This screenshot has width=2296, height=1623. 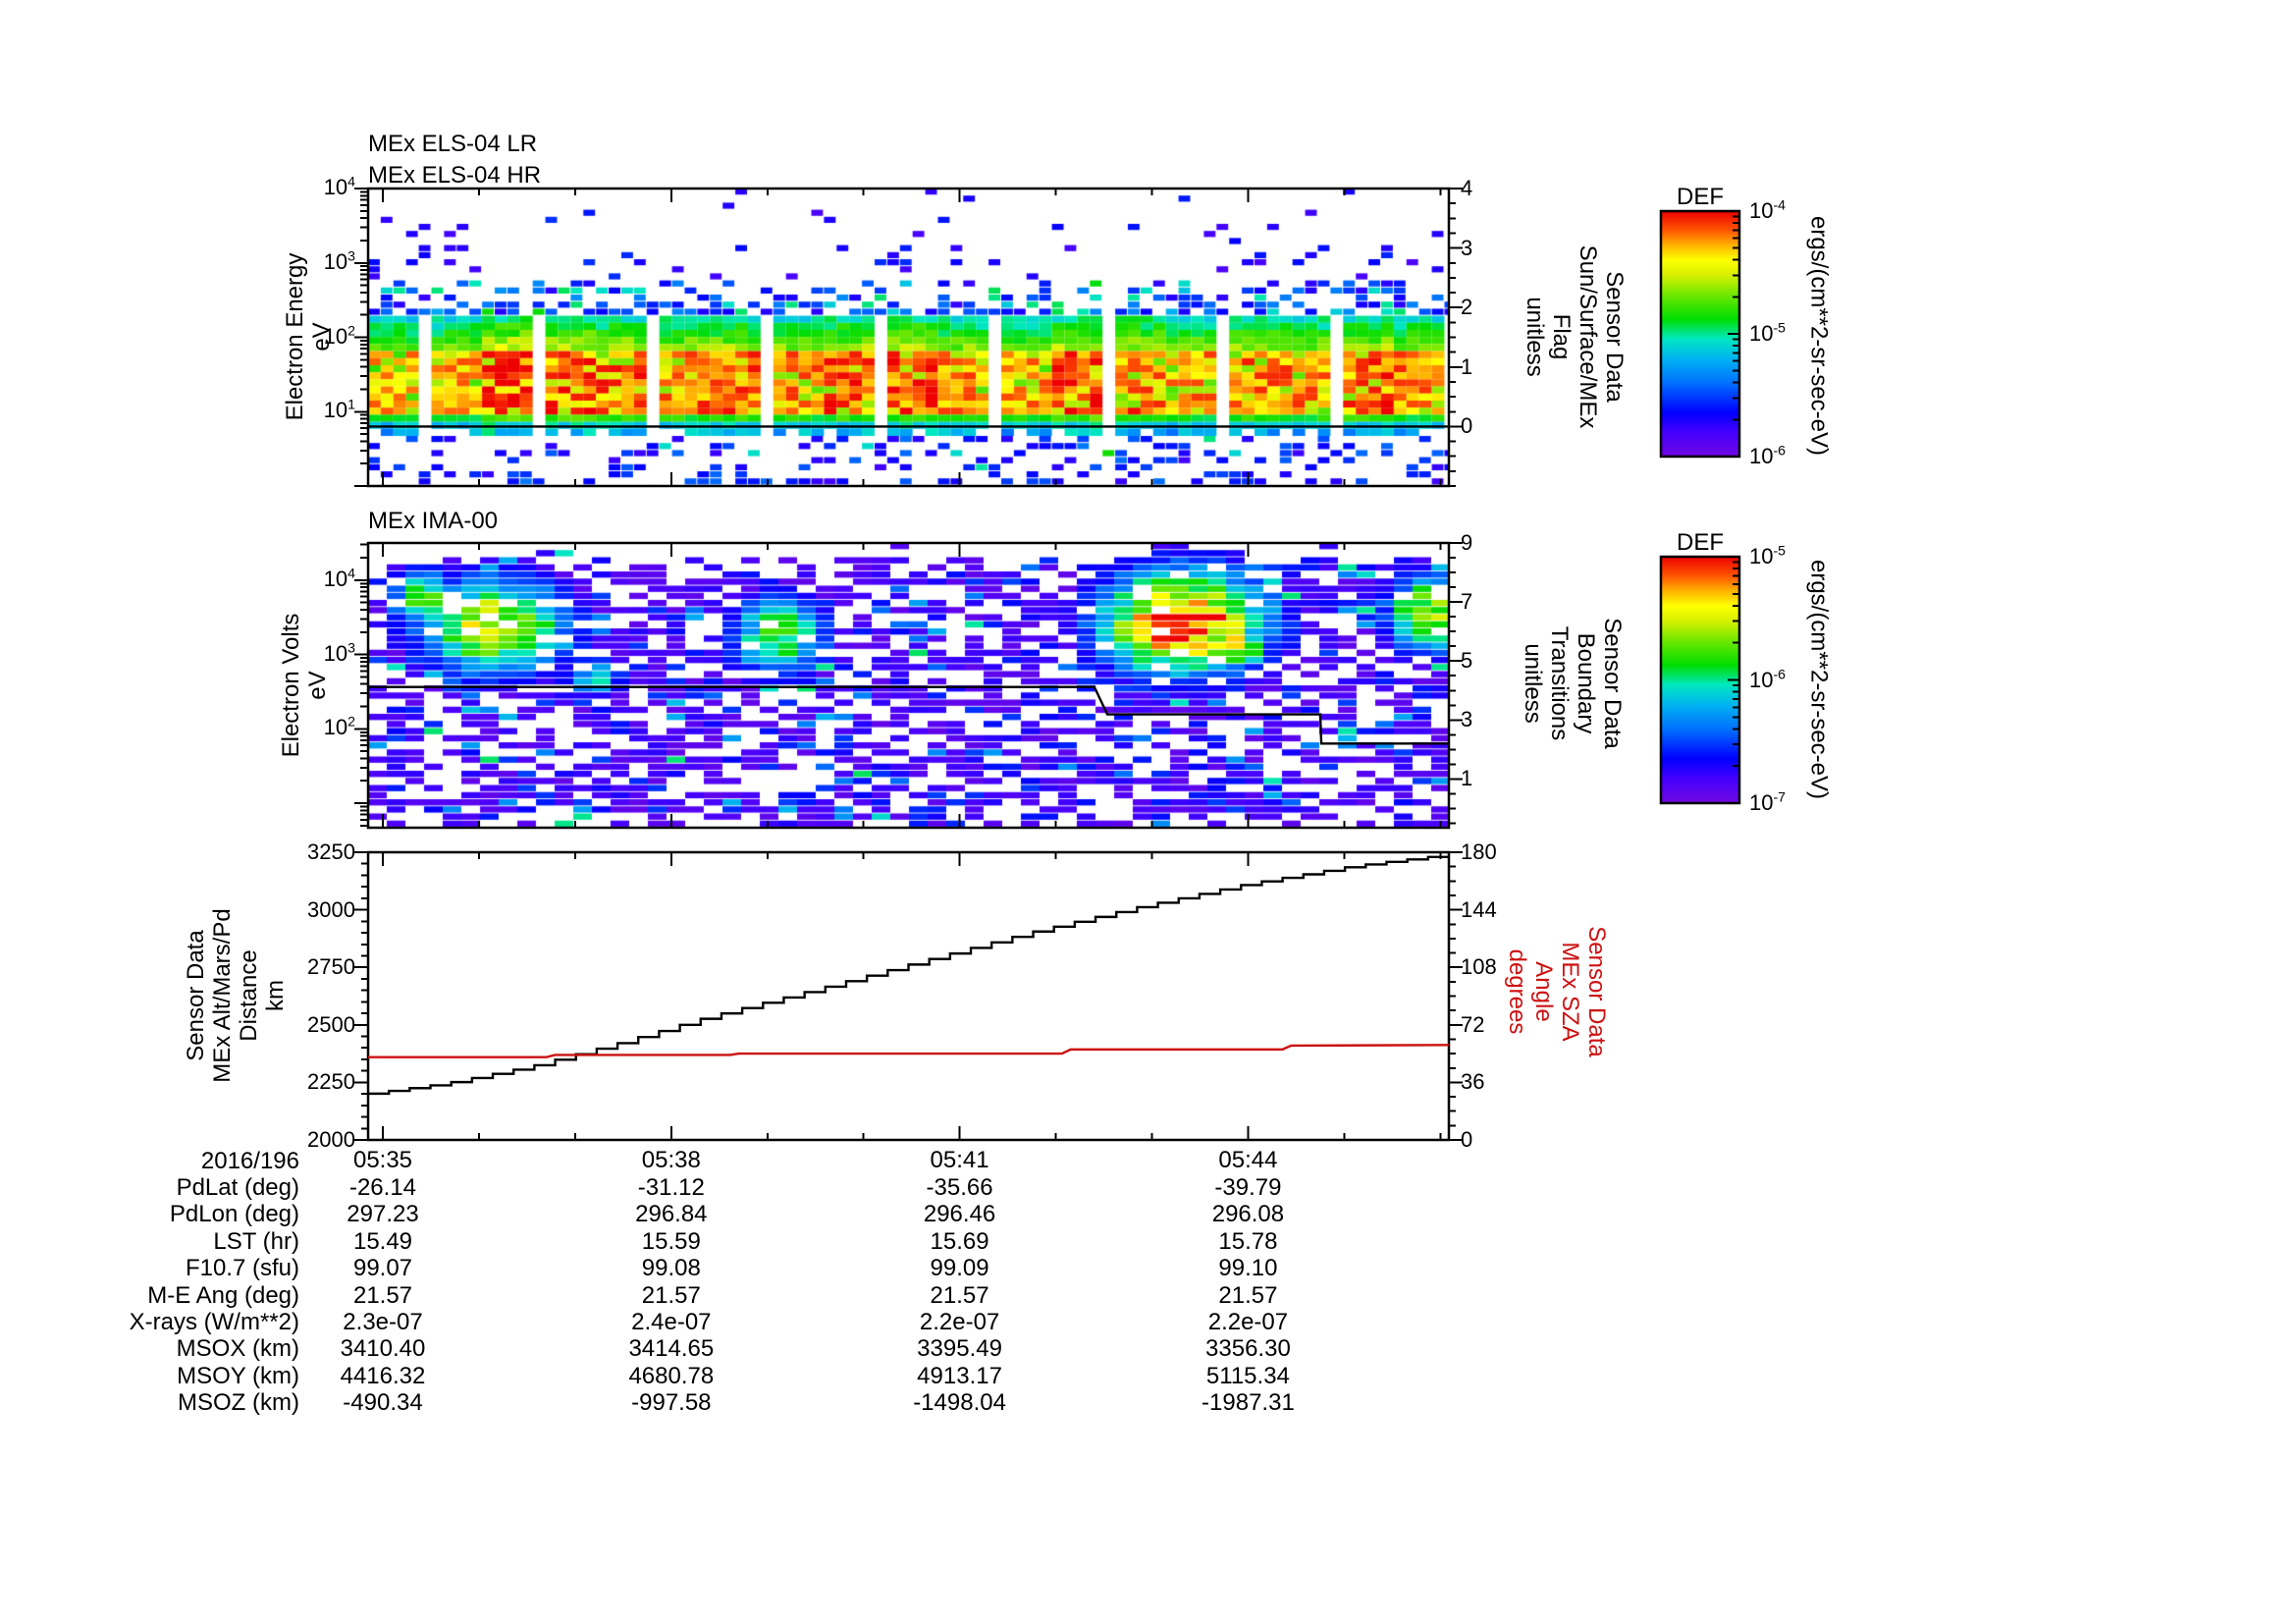 What do you see at coordinates (383, 1214) in the screenshot?
I see `table-cell: 297.23` at bounding box center [383, 1214].